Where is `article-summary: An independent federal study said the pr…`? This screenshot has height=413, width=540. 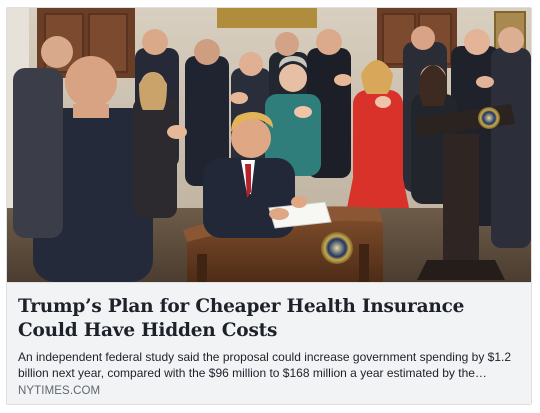
article-summary: An independent federal study said the pr… is located at coordinates (265, 365).